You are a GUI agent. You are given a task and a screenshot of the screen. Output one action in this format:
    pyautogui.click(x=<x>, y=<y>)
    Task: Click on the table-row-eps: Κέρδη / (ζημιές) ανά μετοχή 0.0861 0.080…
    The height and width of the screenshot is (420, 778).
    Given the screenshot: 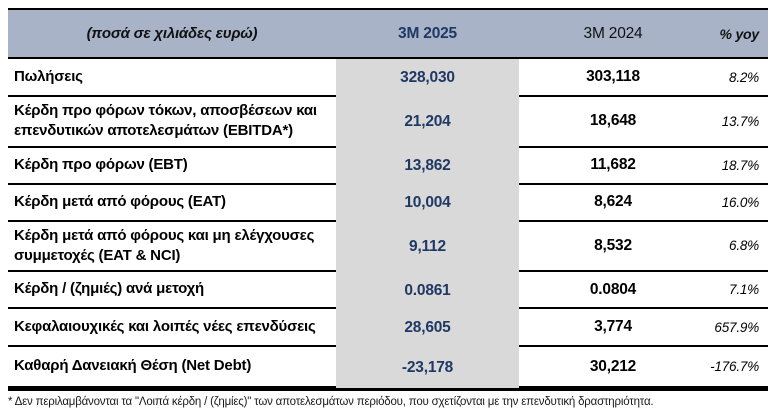 What is the action you would take?
    pyautogui.click(x=388, y=290)
    